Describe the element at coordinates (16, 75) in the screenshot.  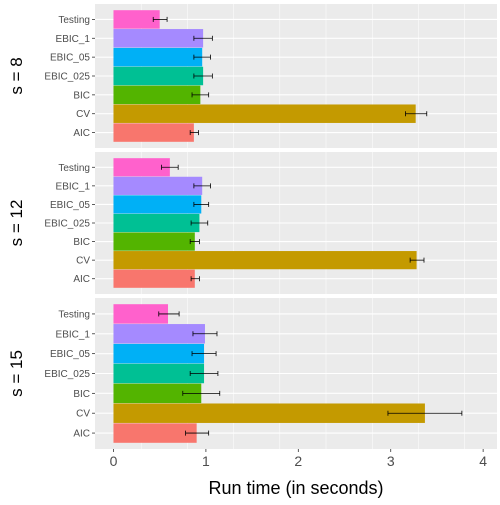
I see `panel-label: s = 8` at that location.